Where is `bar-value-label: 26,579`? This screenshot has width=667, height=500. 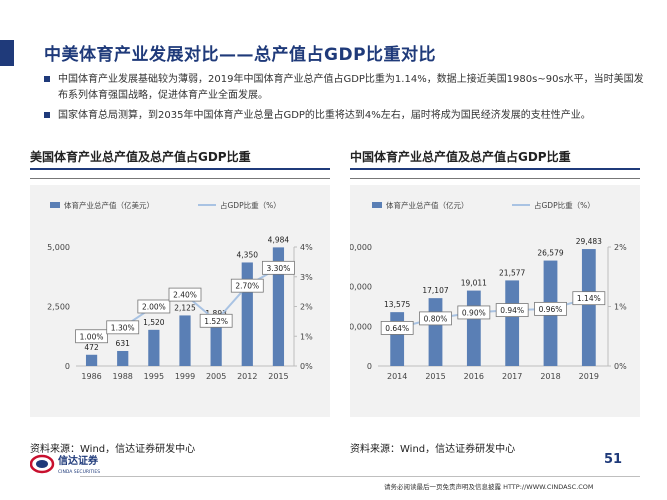 bar-value-label: 26,579 is located at coordinates (550, 253).